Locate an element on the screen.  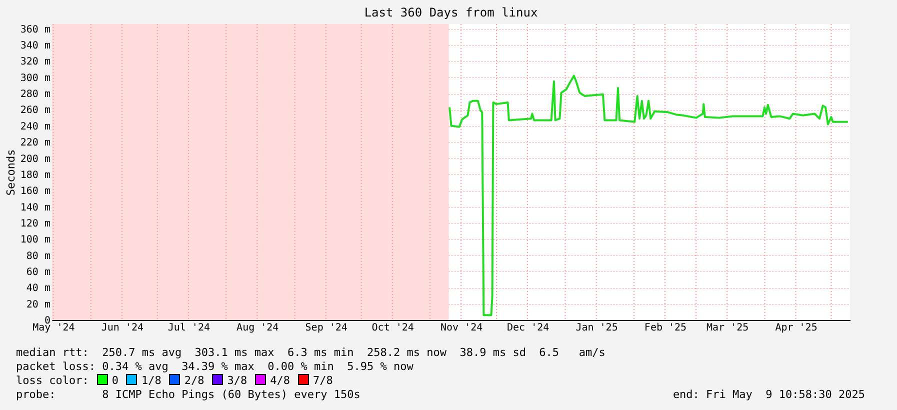
text: probe: 8 ICMP Echo Pings (60 Bytes) every 150s is located at coordinates (188, 394).